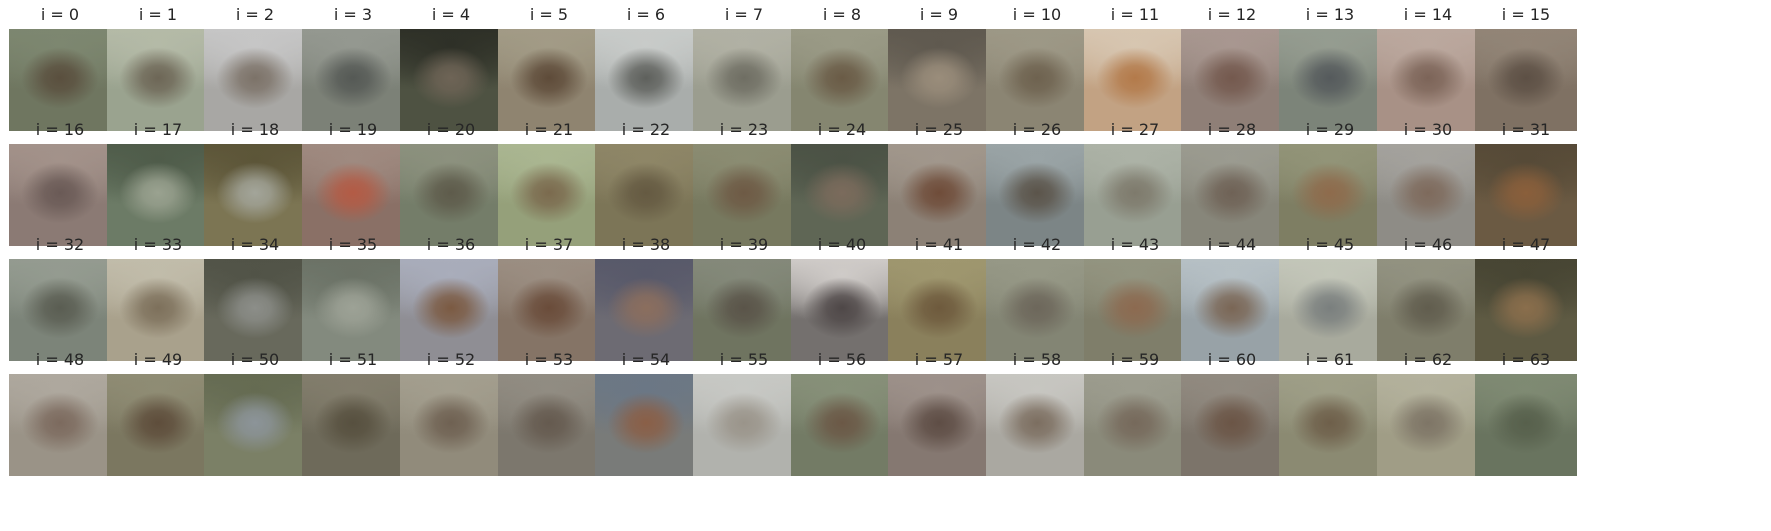 This screenshot has height=531, width=1771. Describe the element at coordinates (1330, 14) in the screenshot. I see `cell-title: i = 13` at that location.